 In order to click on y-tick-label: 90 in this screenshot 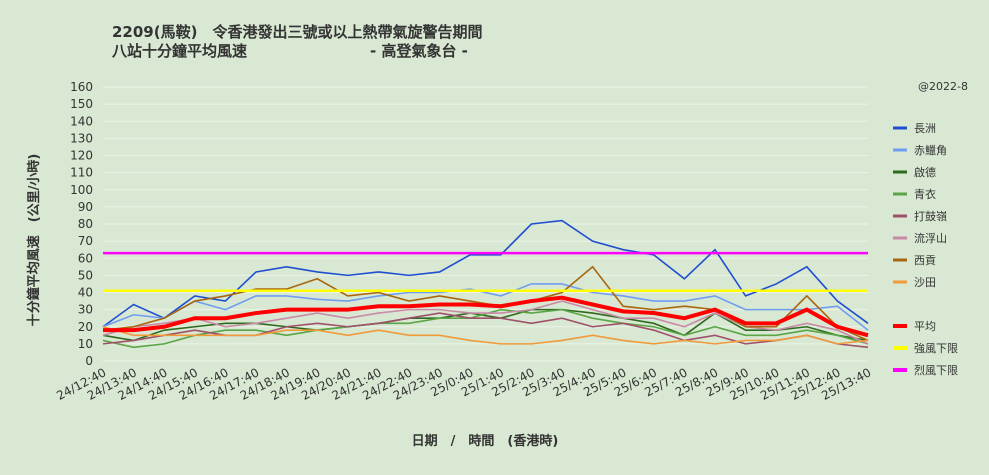, I will do `click(85, 207)`.